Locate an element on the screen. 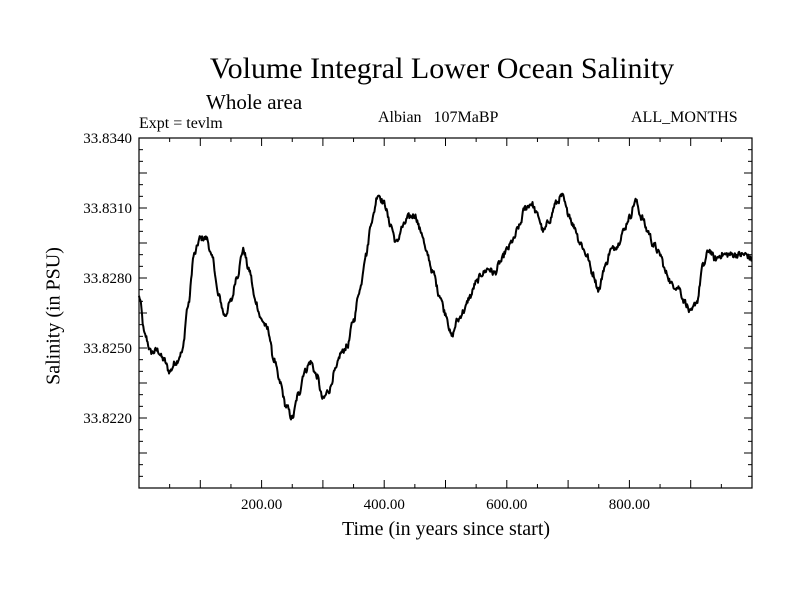  x-tick-label: 400.00 is located at coordinates (384, 505).